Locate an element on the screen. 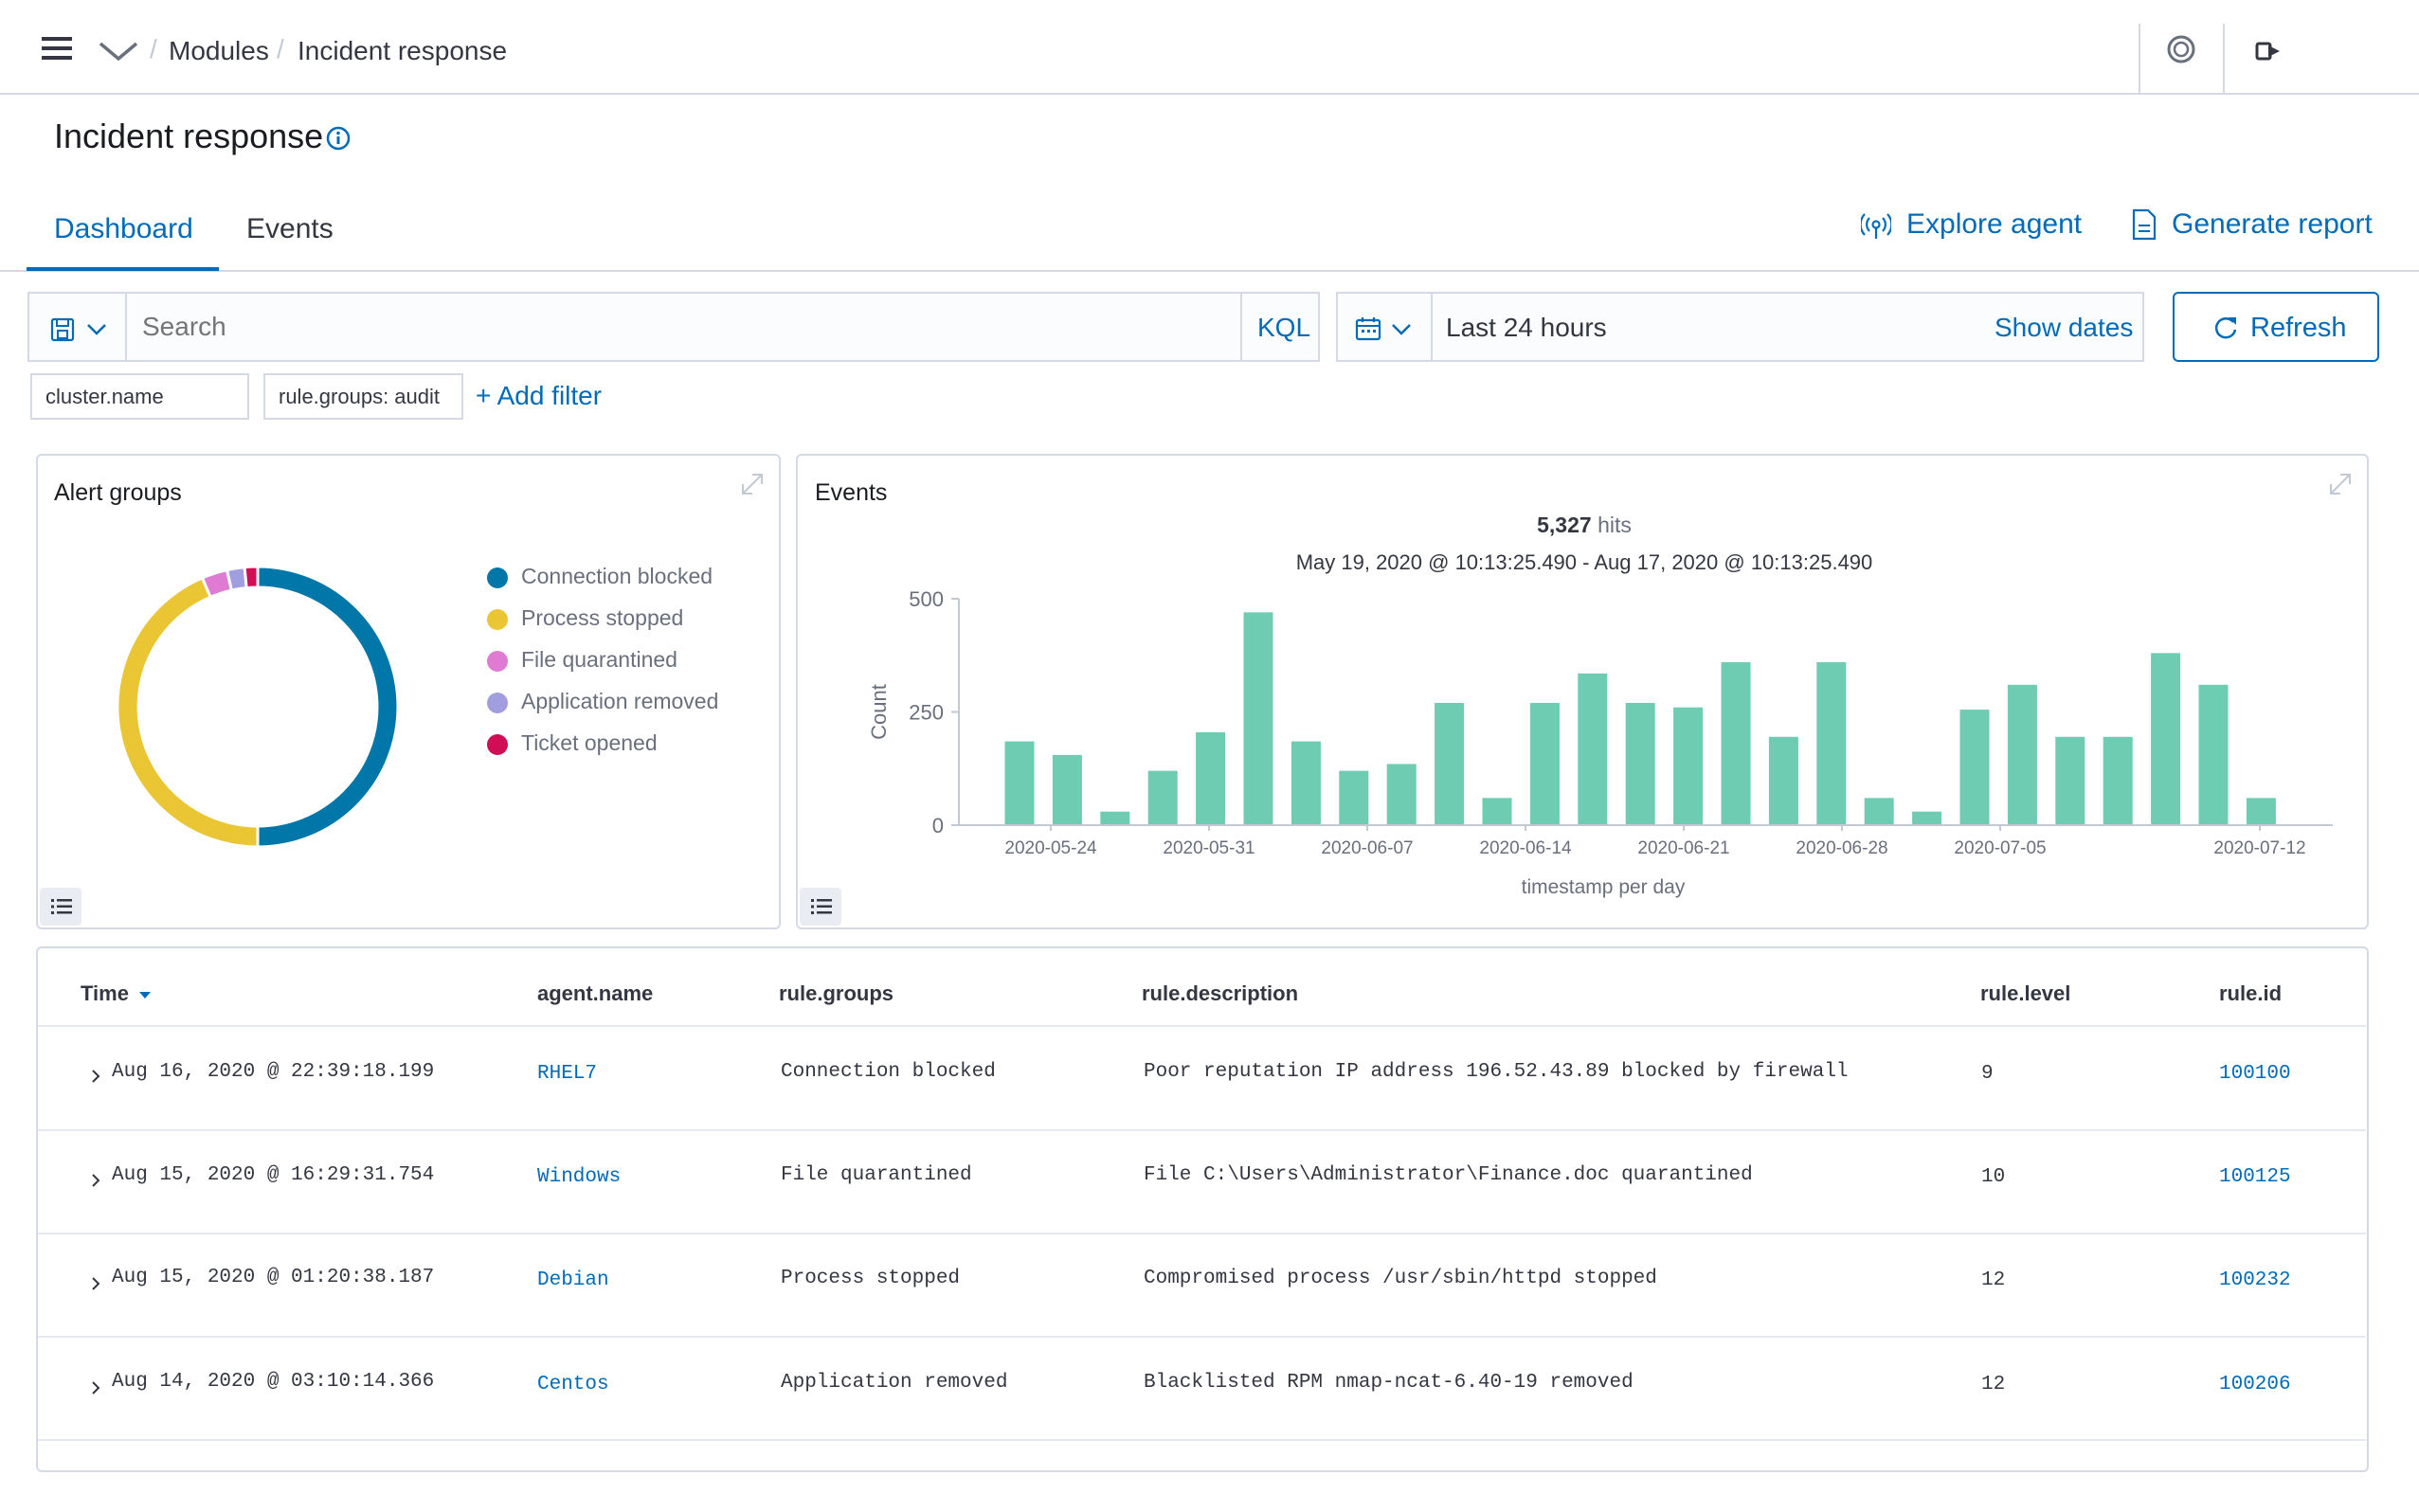  chevron-down-icon is located at coordinates (118, 51).